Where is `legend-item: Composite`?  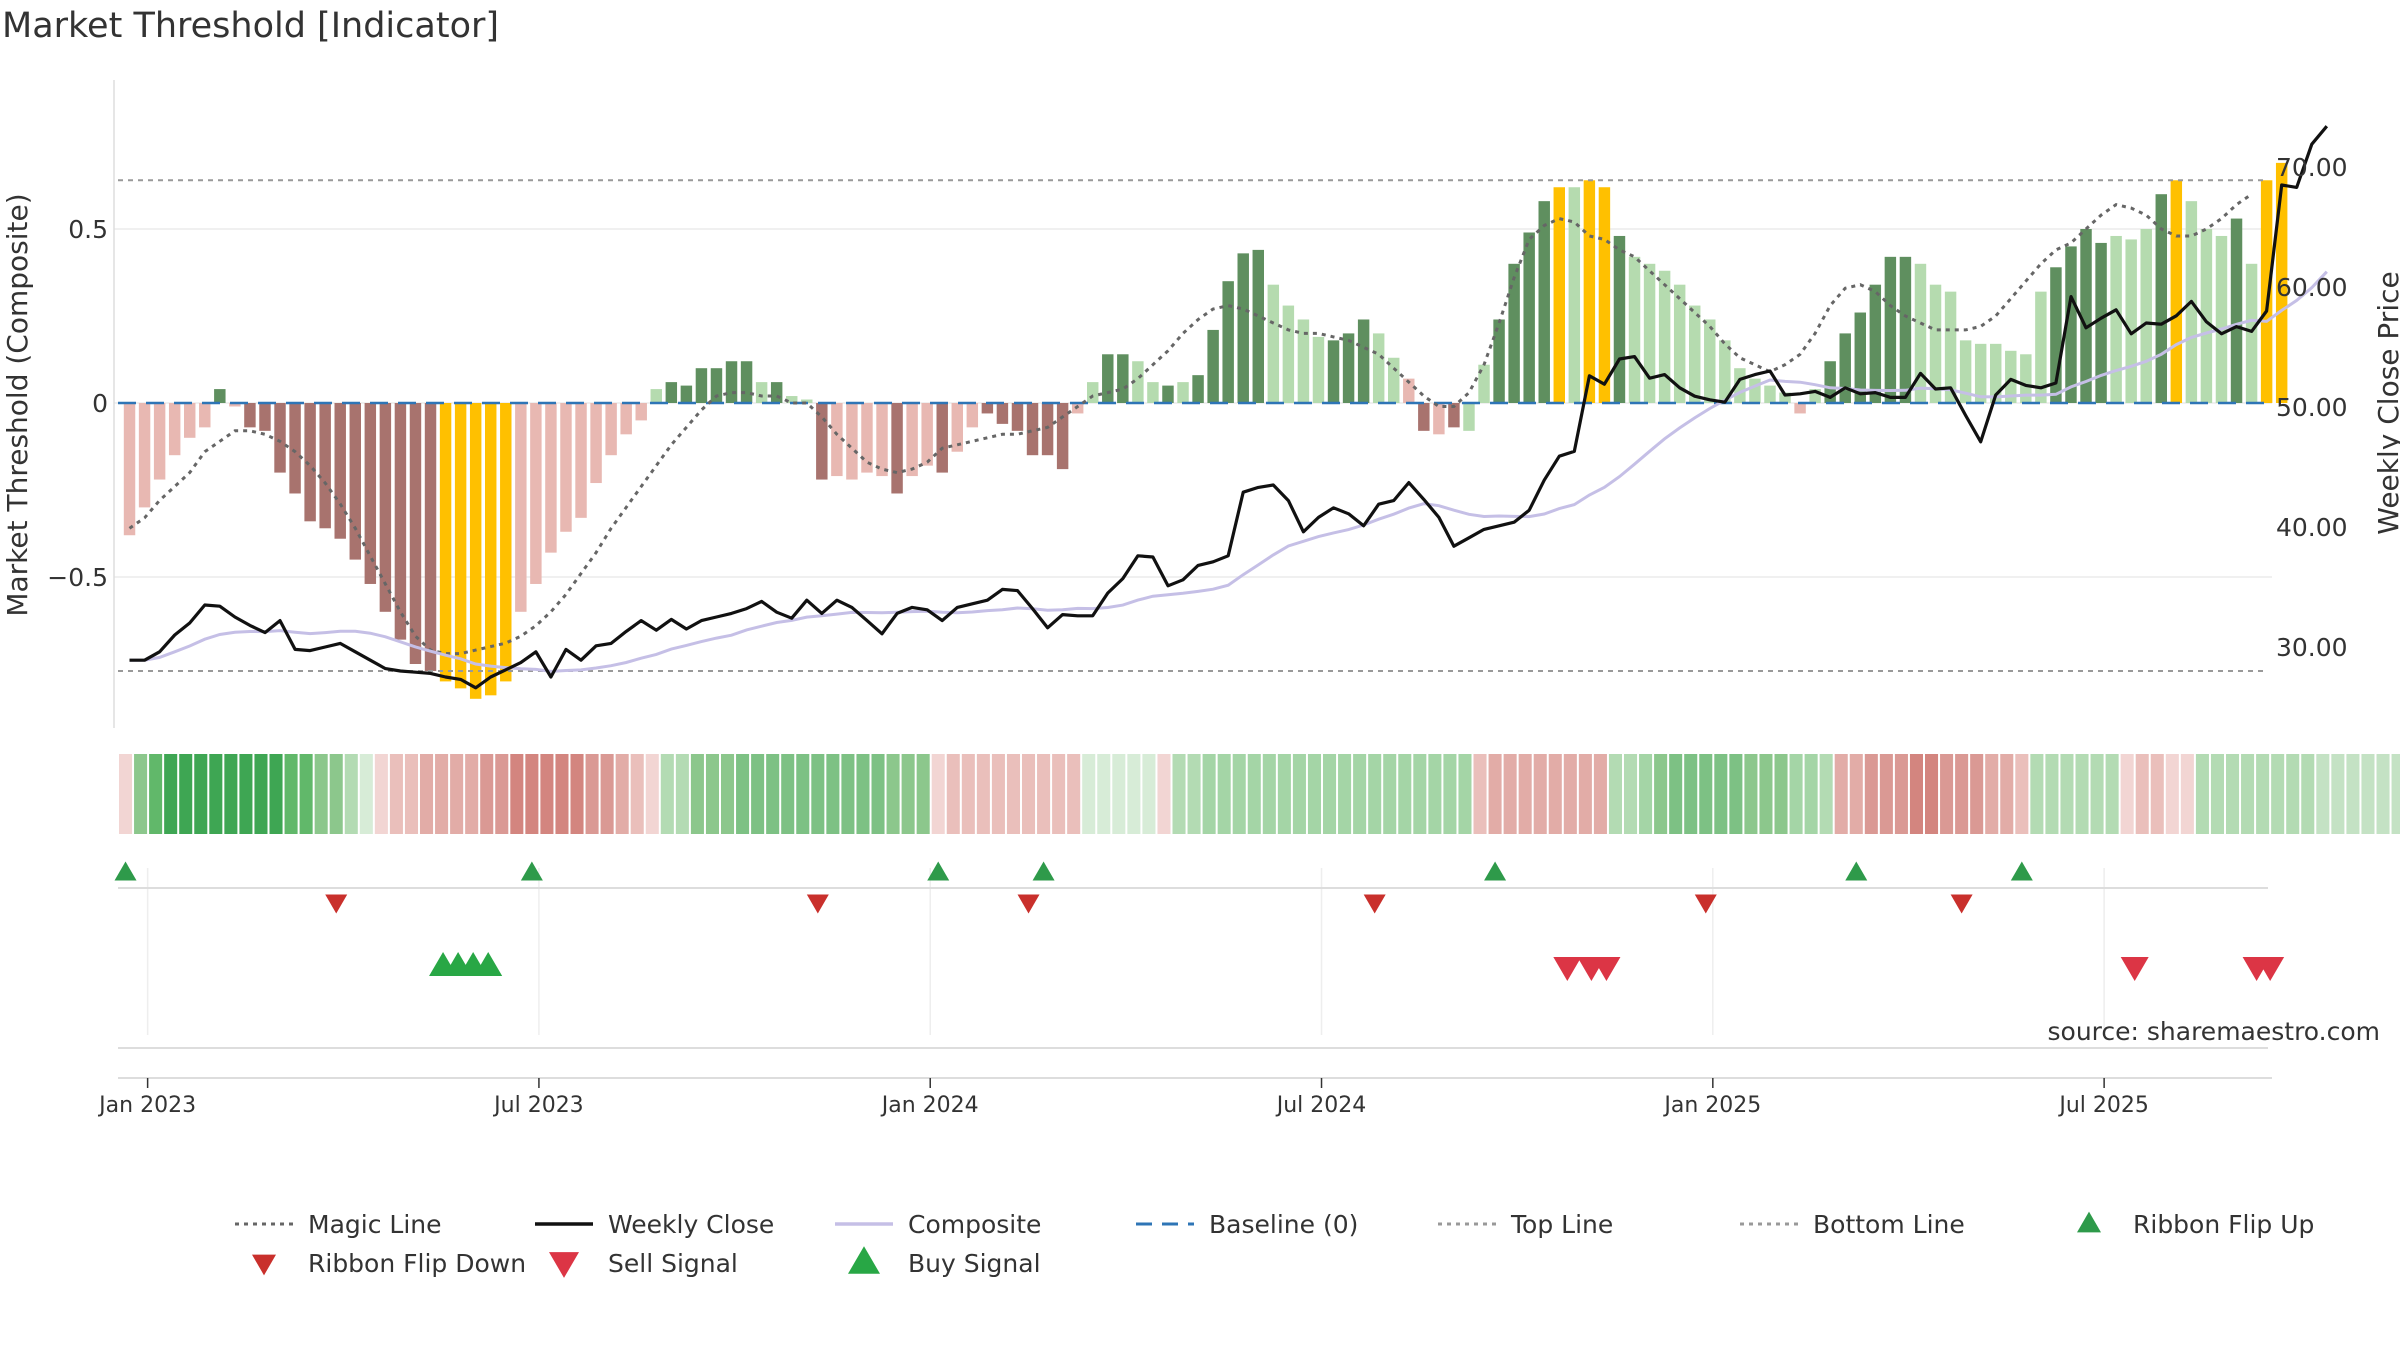
legend-item: Composite is located at coordinates (938, 1224).